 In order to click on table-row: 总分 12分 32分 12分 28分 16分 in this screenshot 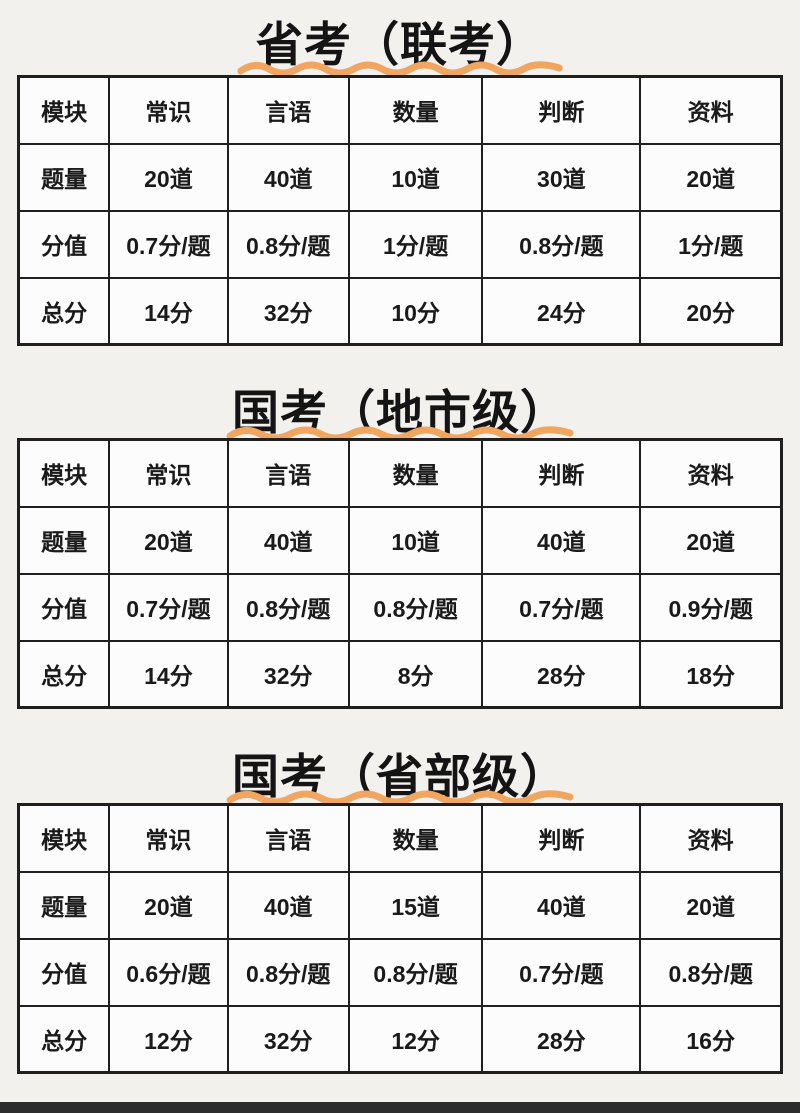, I will do `click(400, 1039)`.